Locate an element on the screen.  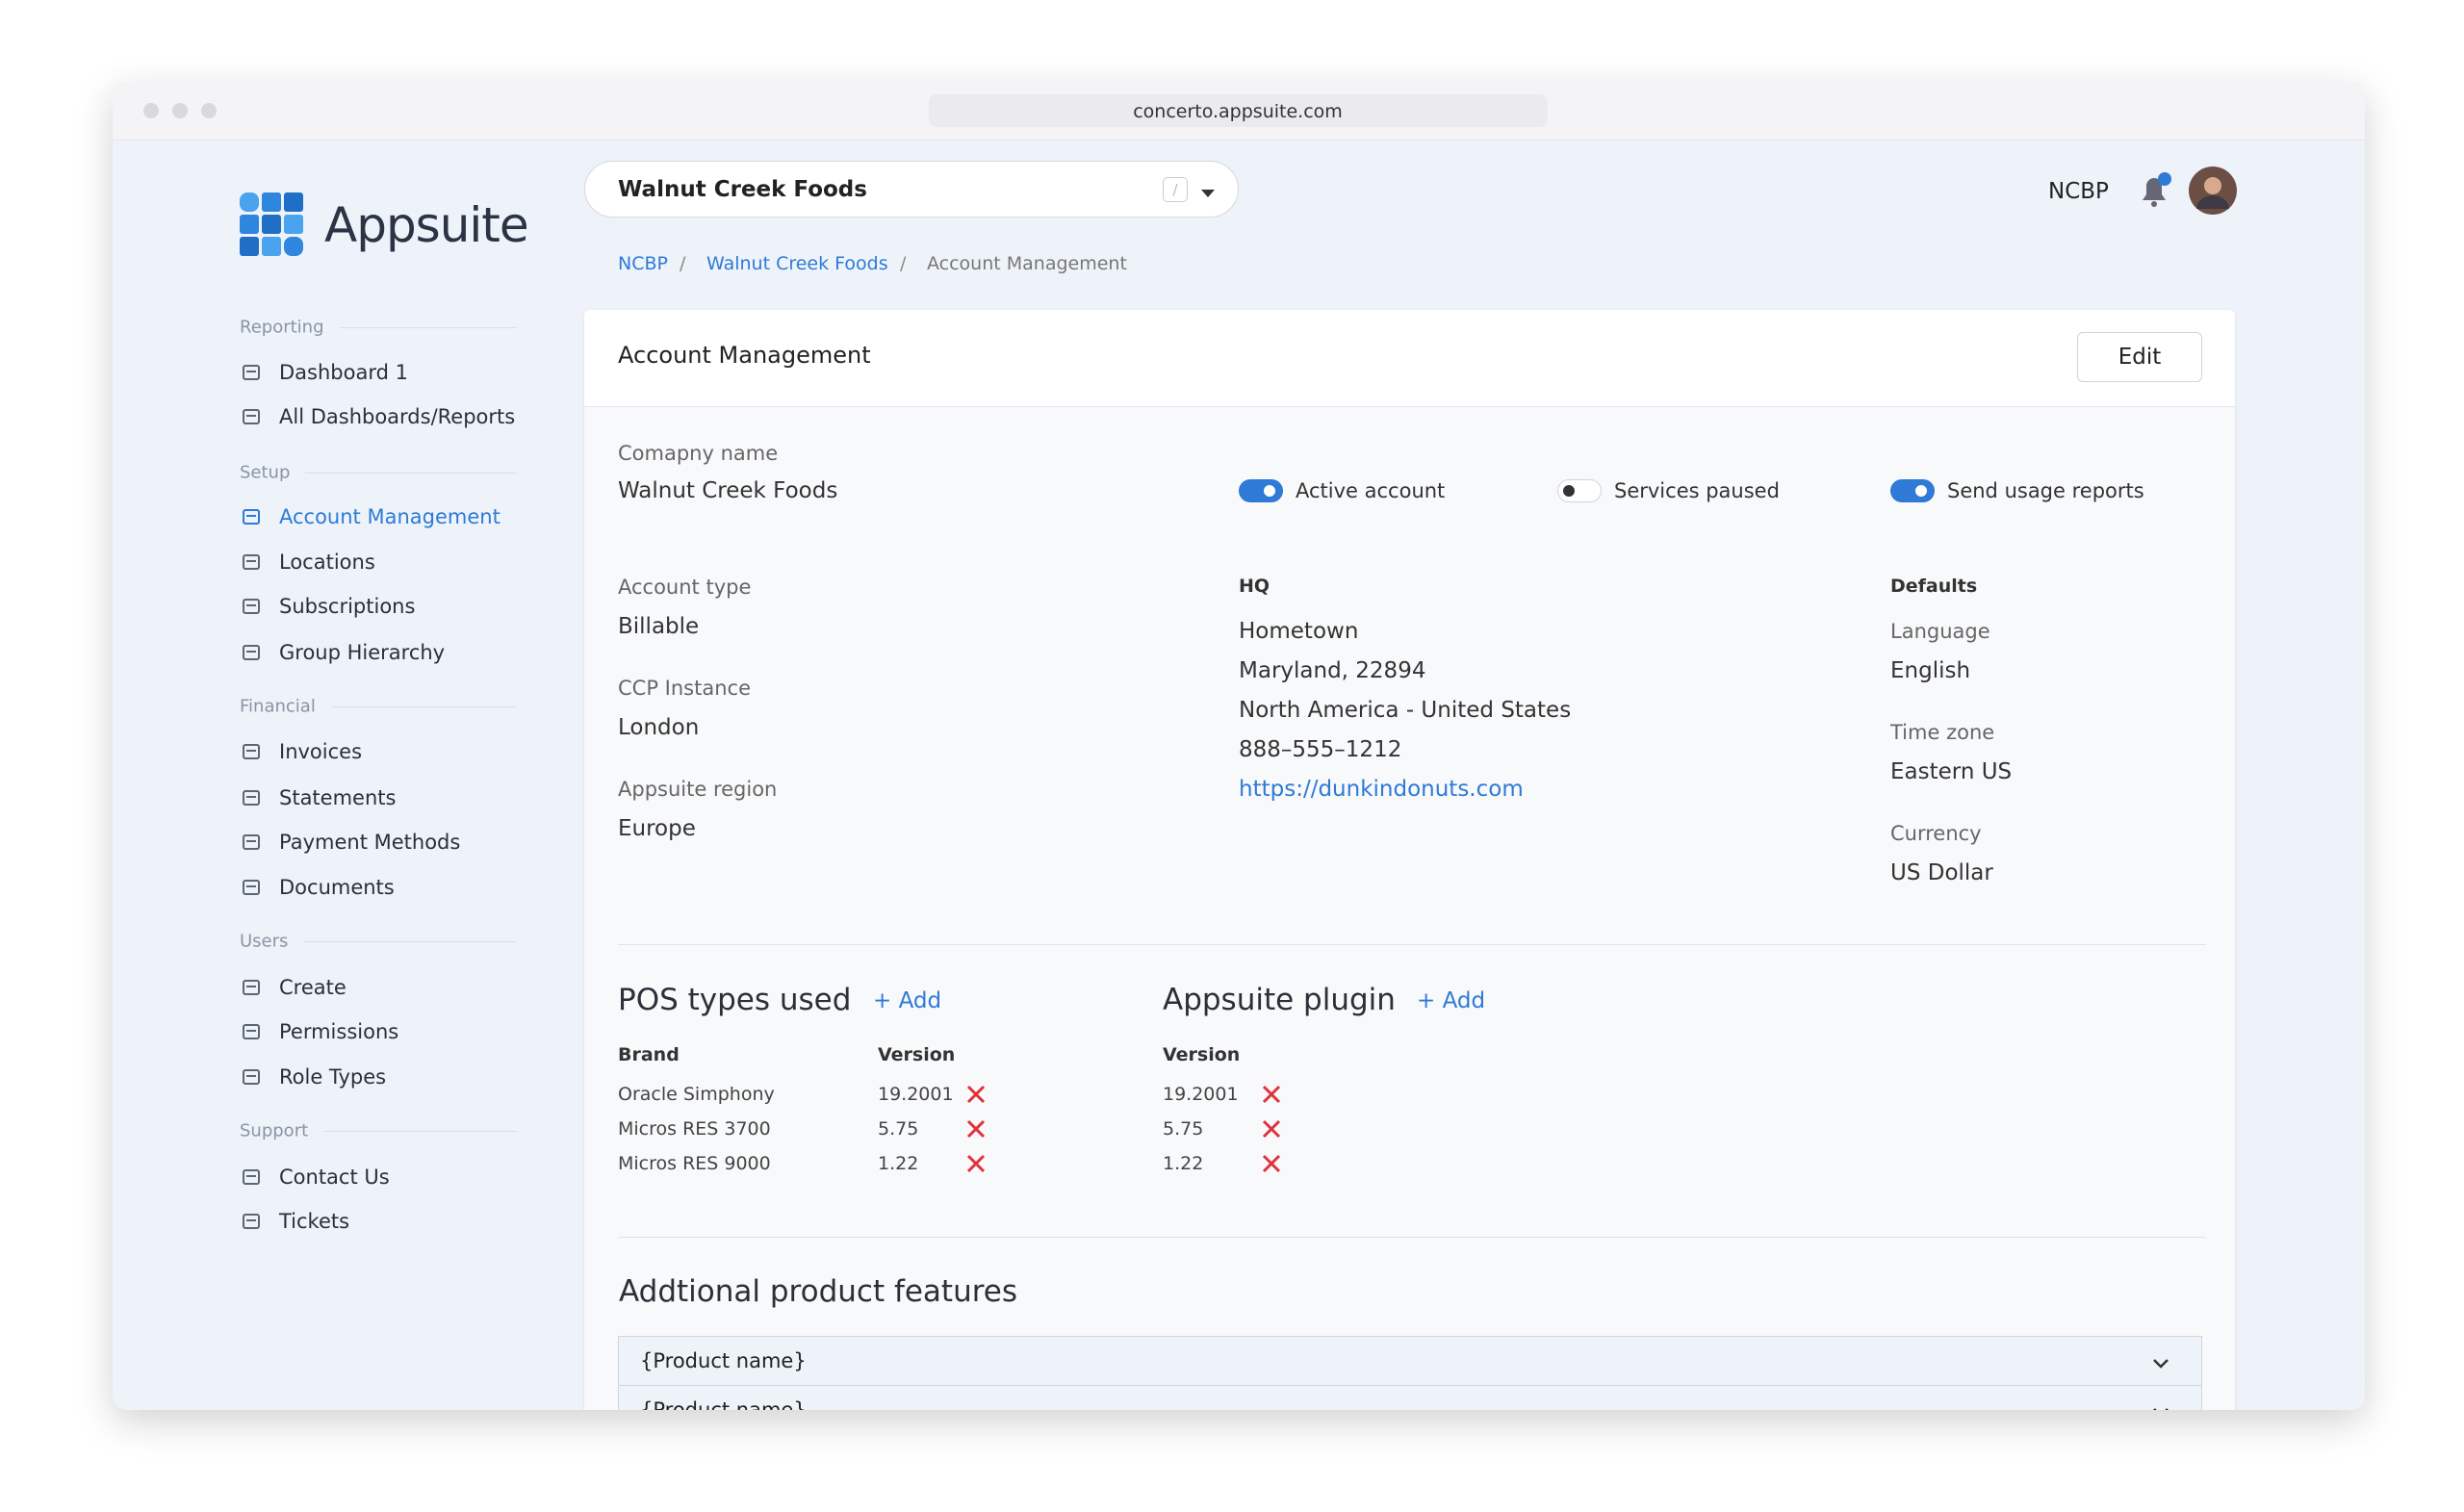
sidebar-item: Dashboard 1 is located at coordinates (343, 372).